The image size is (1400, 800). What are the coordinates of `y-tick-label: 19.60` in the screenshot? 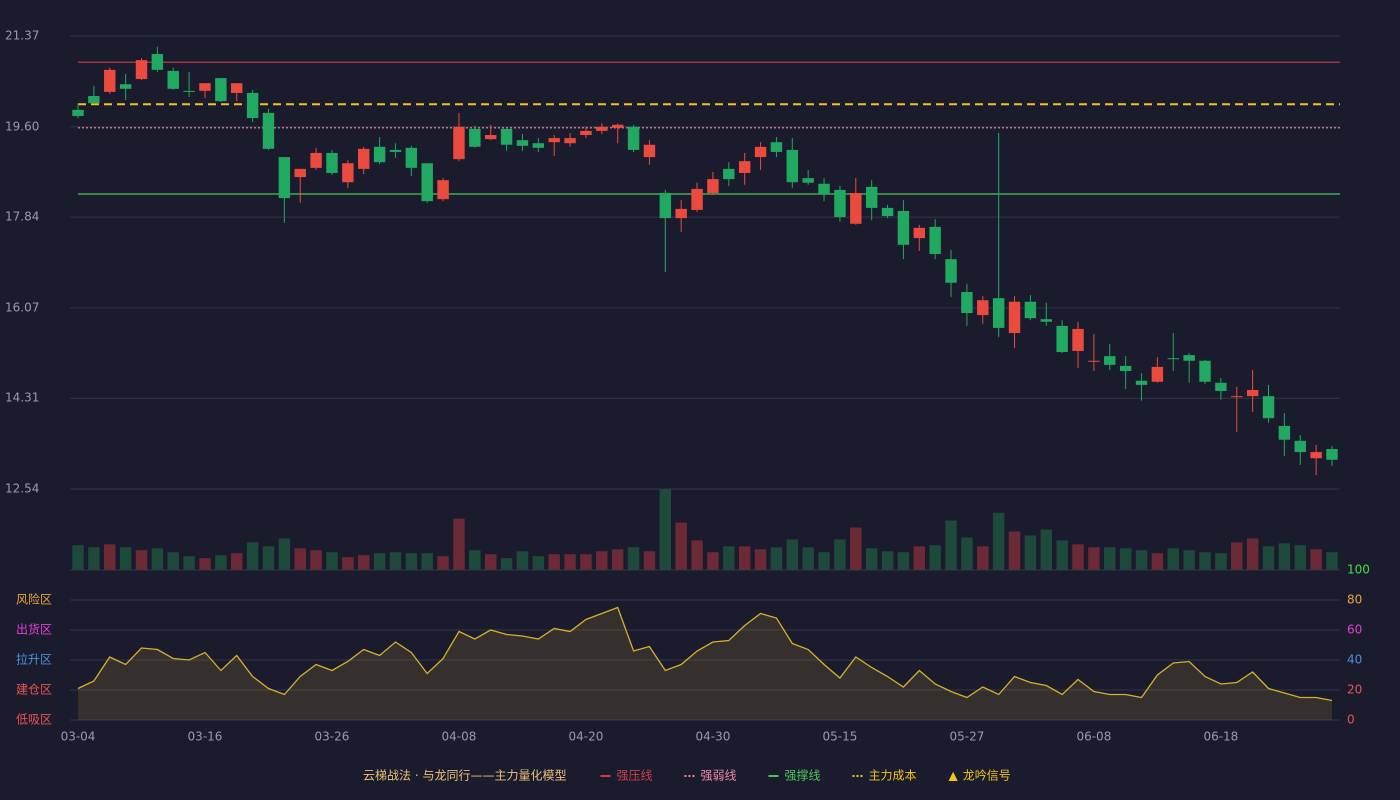 It's located at (22, 126).